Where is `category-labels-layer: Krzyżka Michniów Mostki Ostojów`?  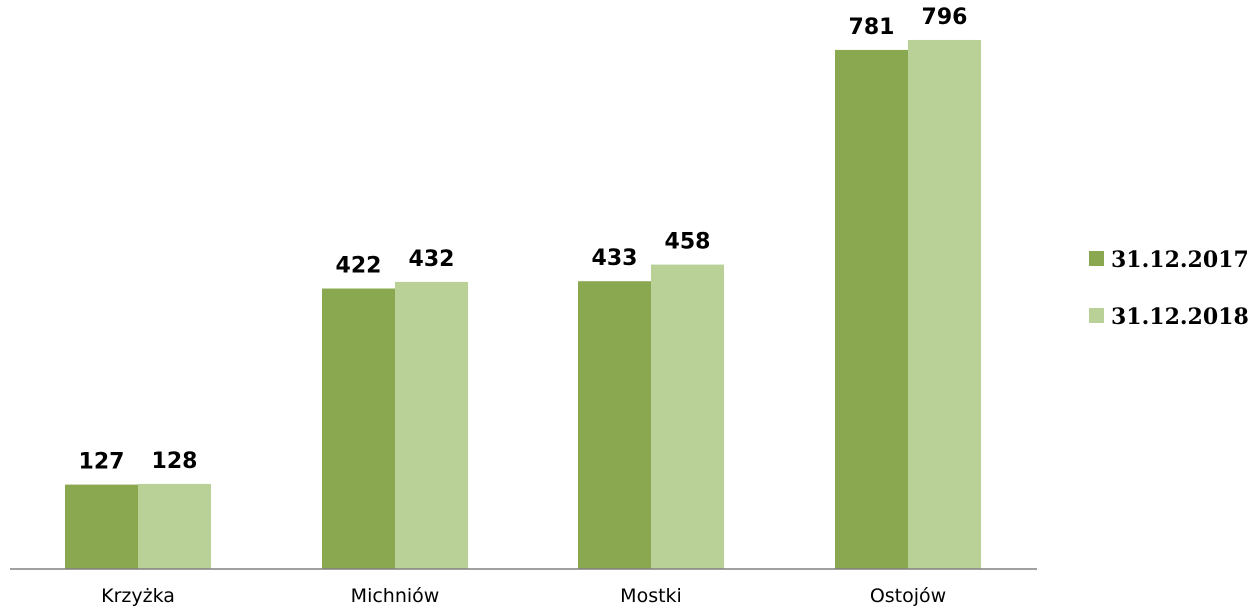
category-labels-layer: Krzyżka Michniów Mostki Ostojów is located at coordinates (523, 596).